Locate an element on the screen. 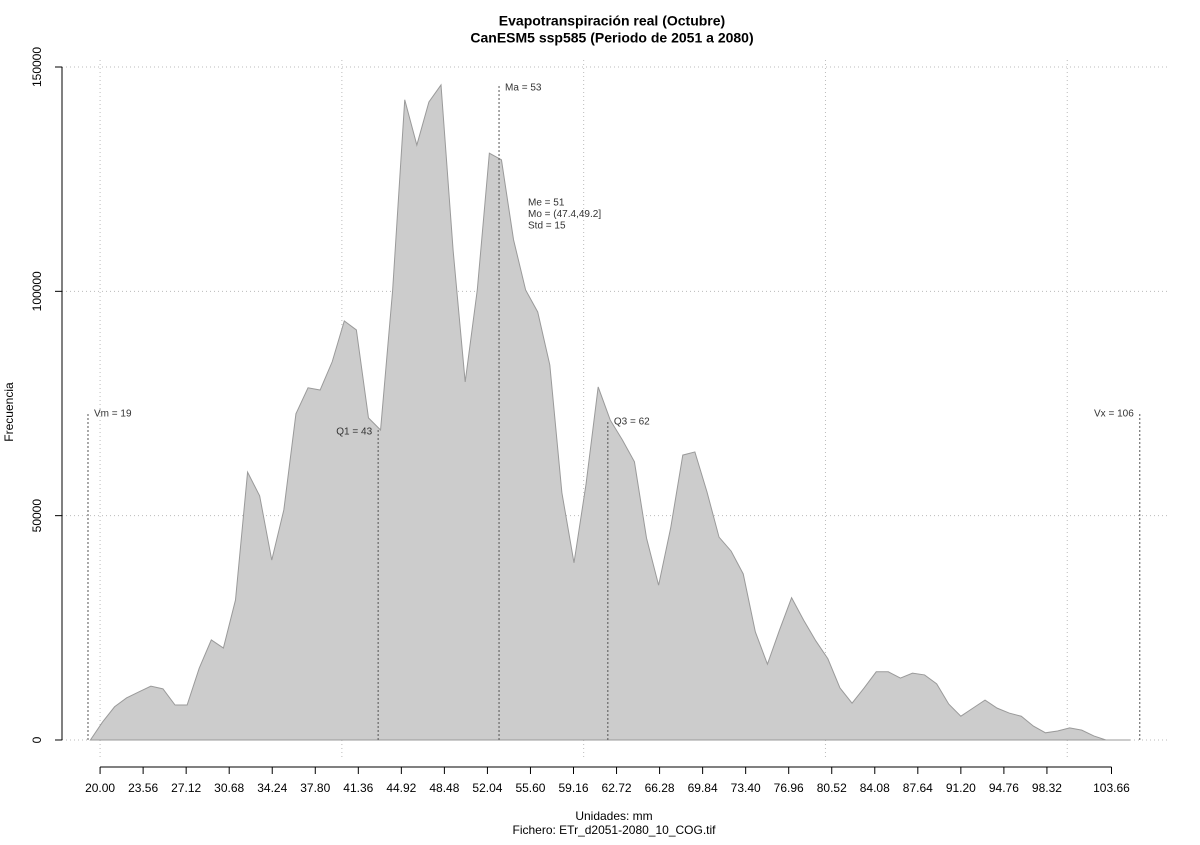  x-tick-label: 66.28 is located at coordinates (660, 788).